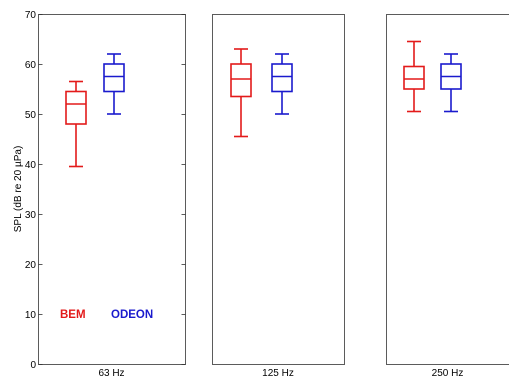 Image resolution: width=509 pixels, height=380 pixels. Describe the element at coordinates (31, 265) in the screenshot. I see `y-tick-label: 20` at that location.